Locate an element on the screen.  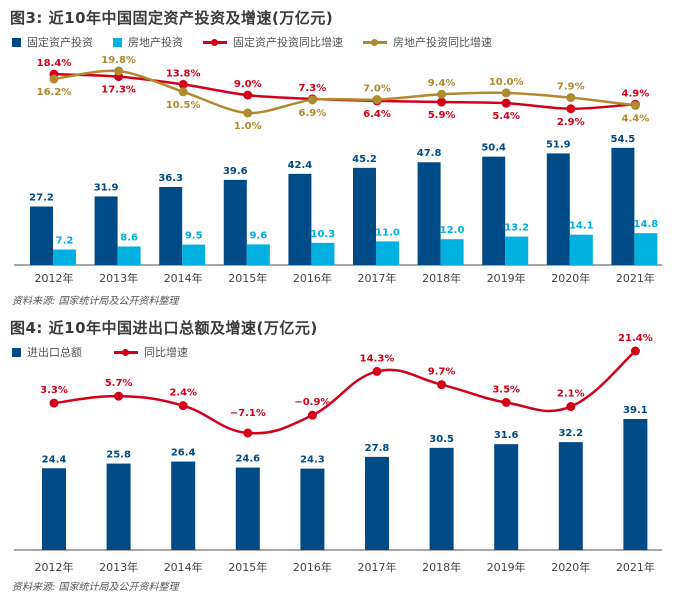
trade-growth-label: 21.4% is located at coordinates (635, 338).